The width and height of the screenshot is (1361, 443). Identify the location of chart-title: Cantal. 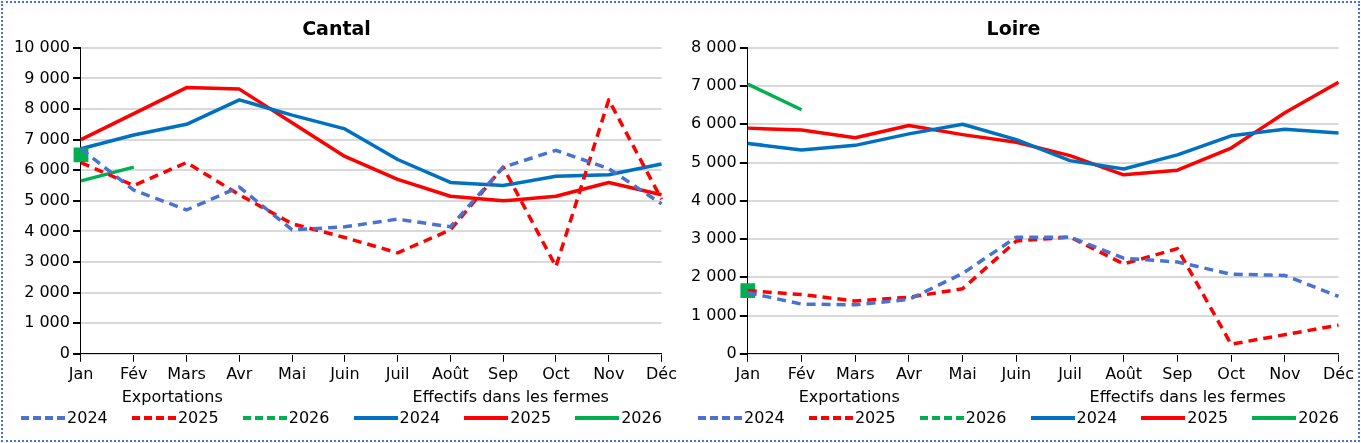
(336, 28).